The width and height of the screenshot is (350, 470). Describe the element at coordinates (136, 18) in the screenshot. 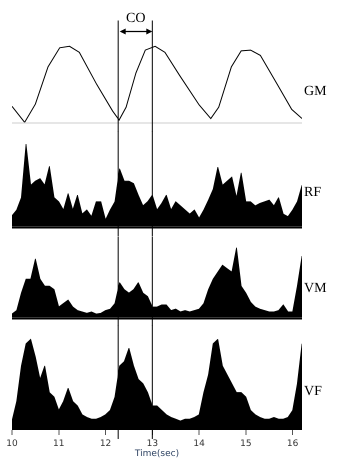

I see `text: CO` at that location.